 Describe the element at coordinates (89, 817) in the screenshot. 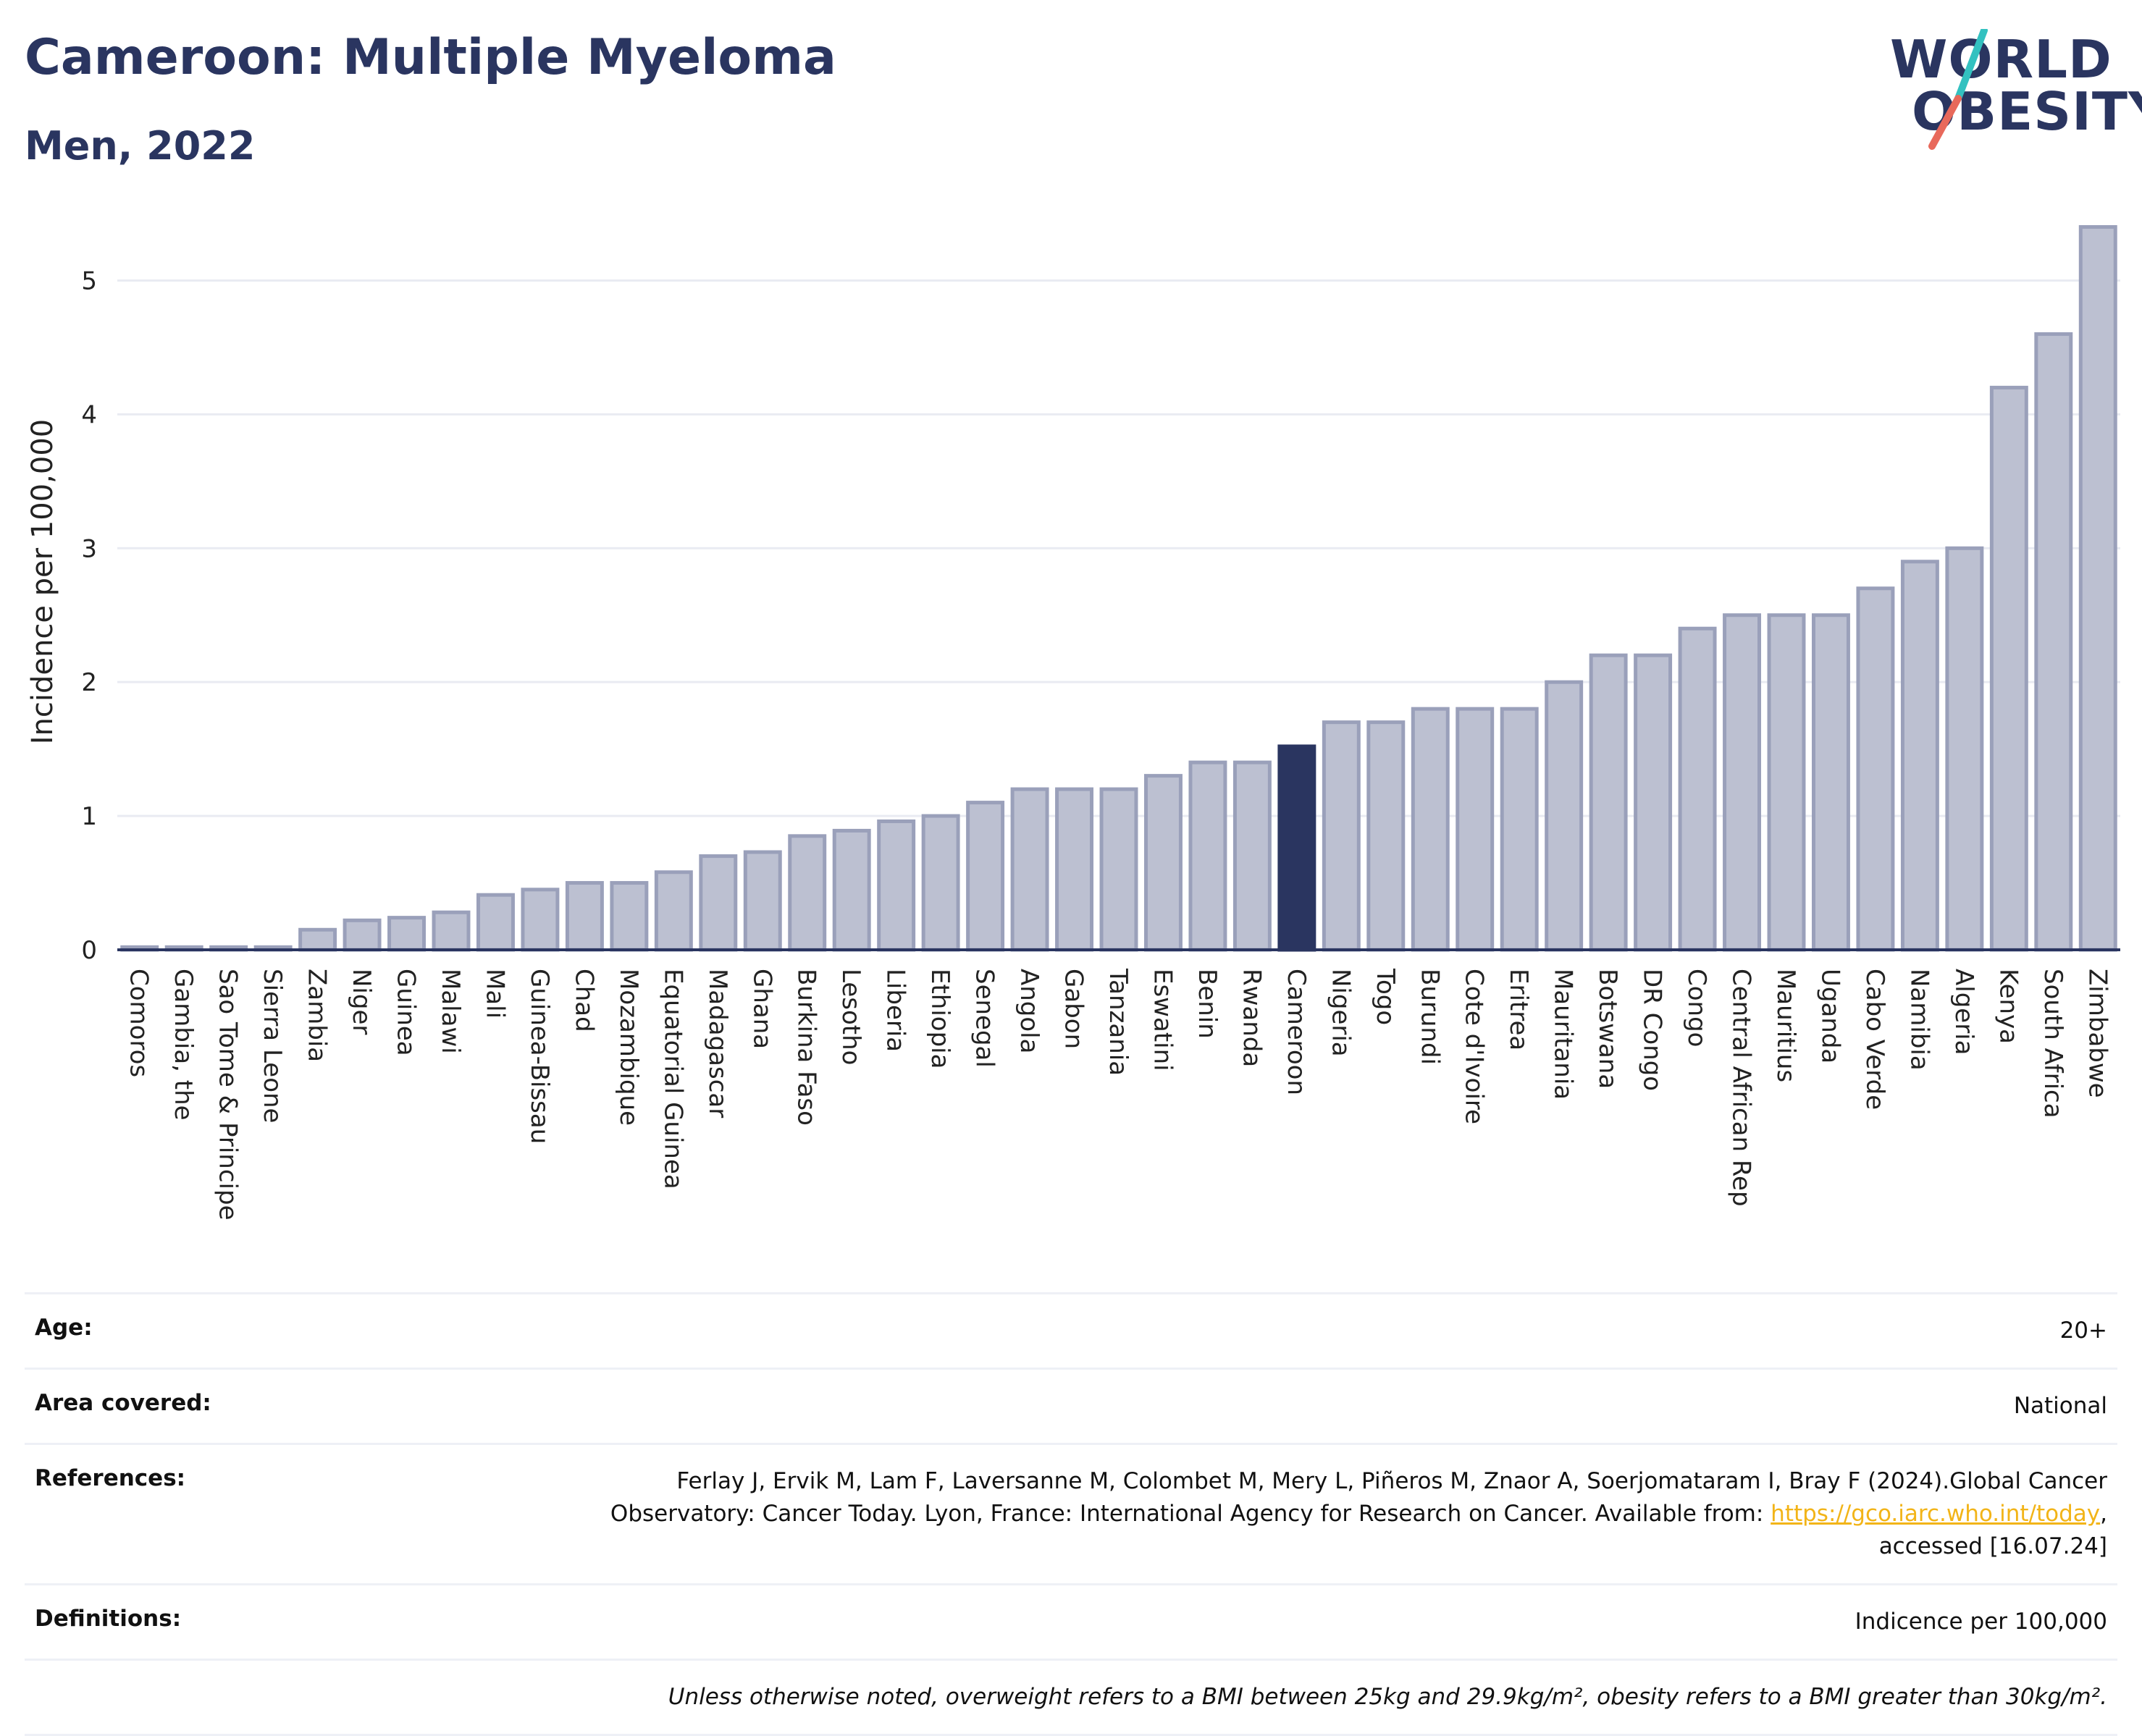

I see `y-tick-label: 1` at that location.